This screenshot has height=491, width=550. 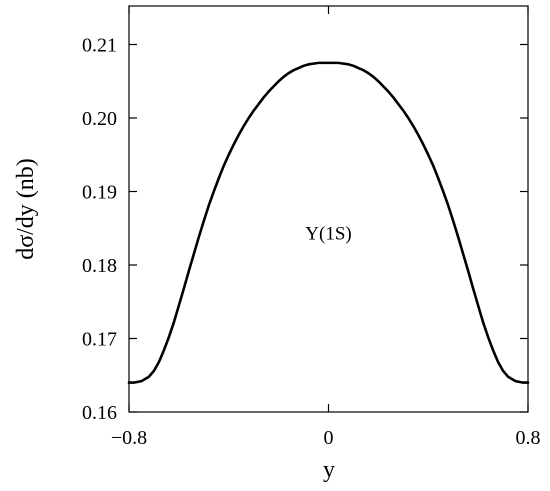 What do you see at coordinates (99, 413) in the screenshot?
I see `y-tick-label: 0.16` at bounding box center [99, 413].